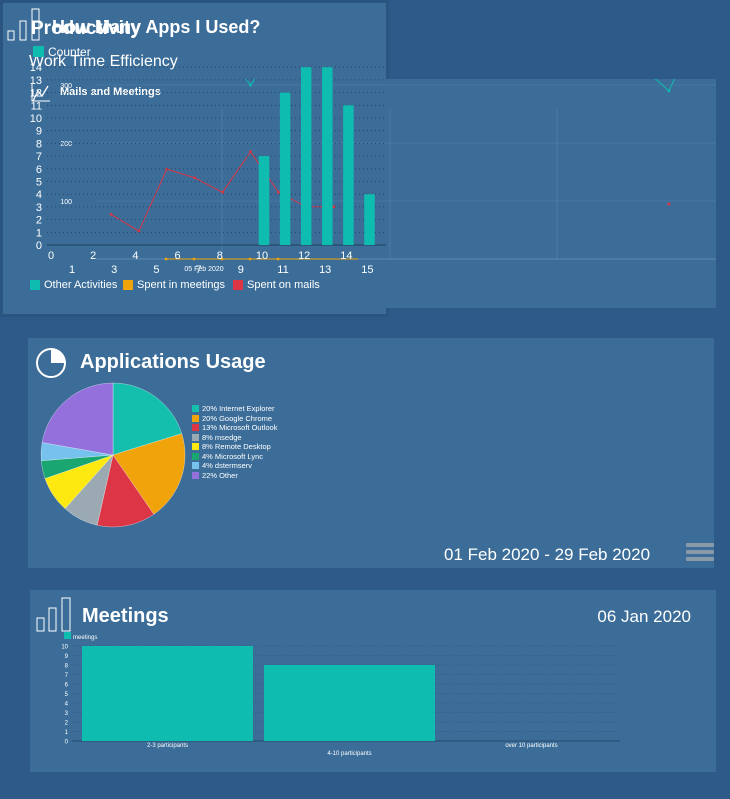  What do you see at coordinates (220, 256) in the screenshot?
I see `x-tick-label: 8` at bounding box center [220, 256].